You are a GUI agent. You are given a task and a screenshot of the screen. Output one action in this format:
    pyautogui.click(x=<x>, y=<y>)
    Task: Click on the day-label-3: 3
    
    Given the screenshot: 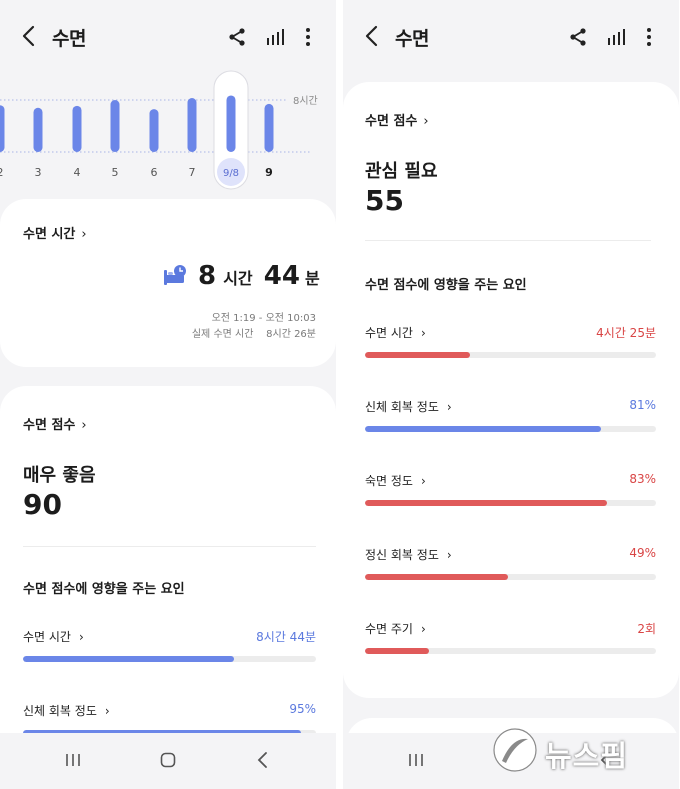 What is the action you would take?
    pyautogui.click(x=38, y=172)
    